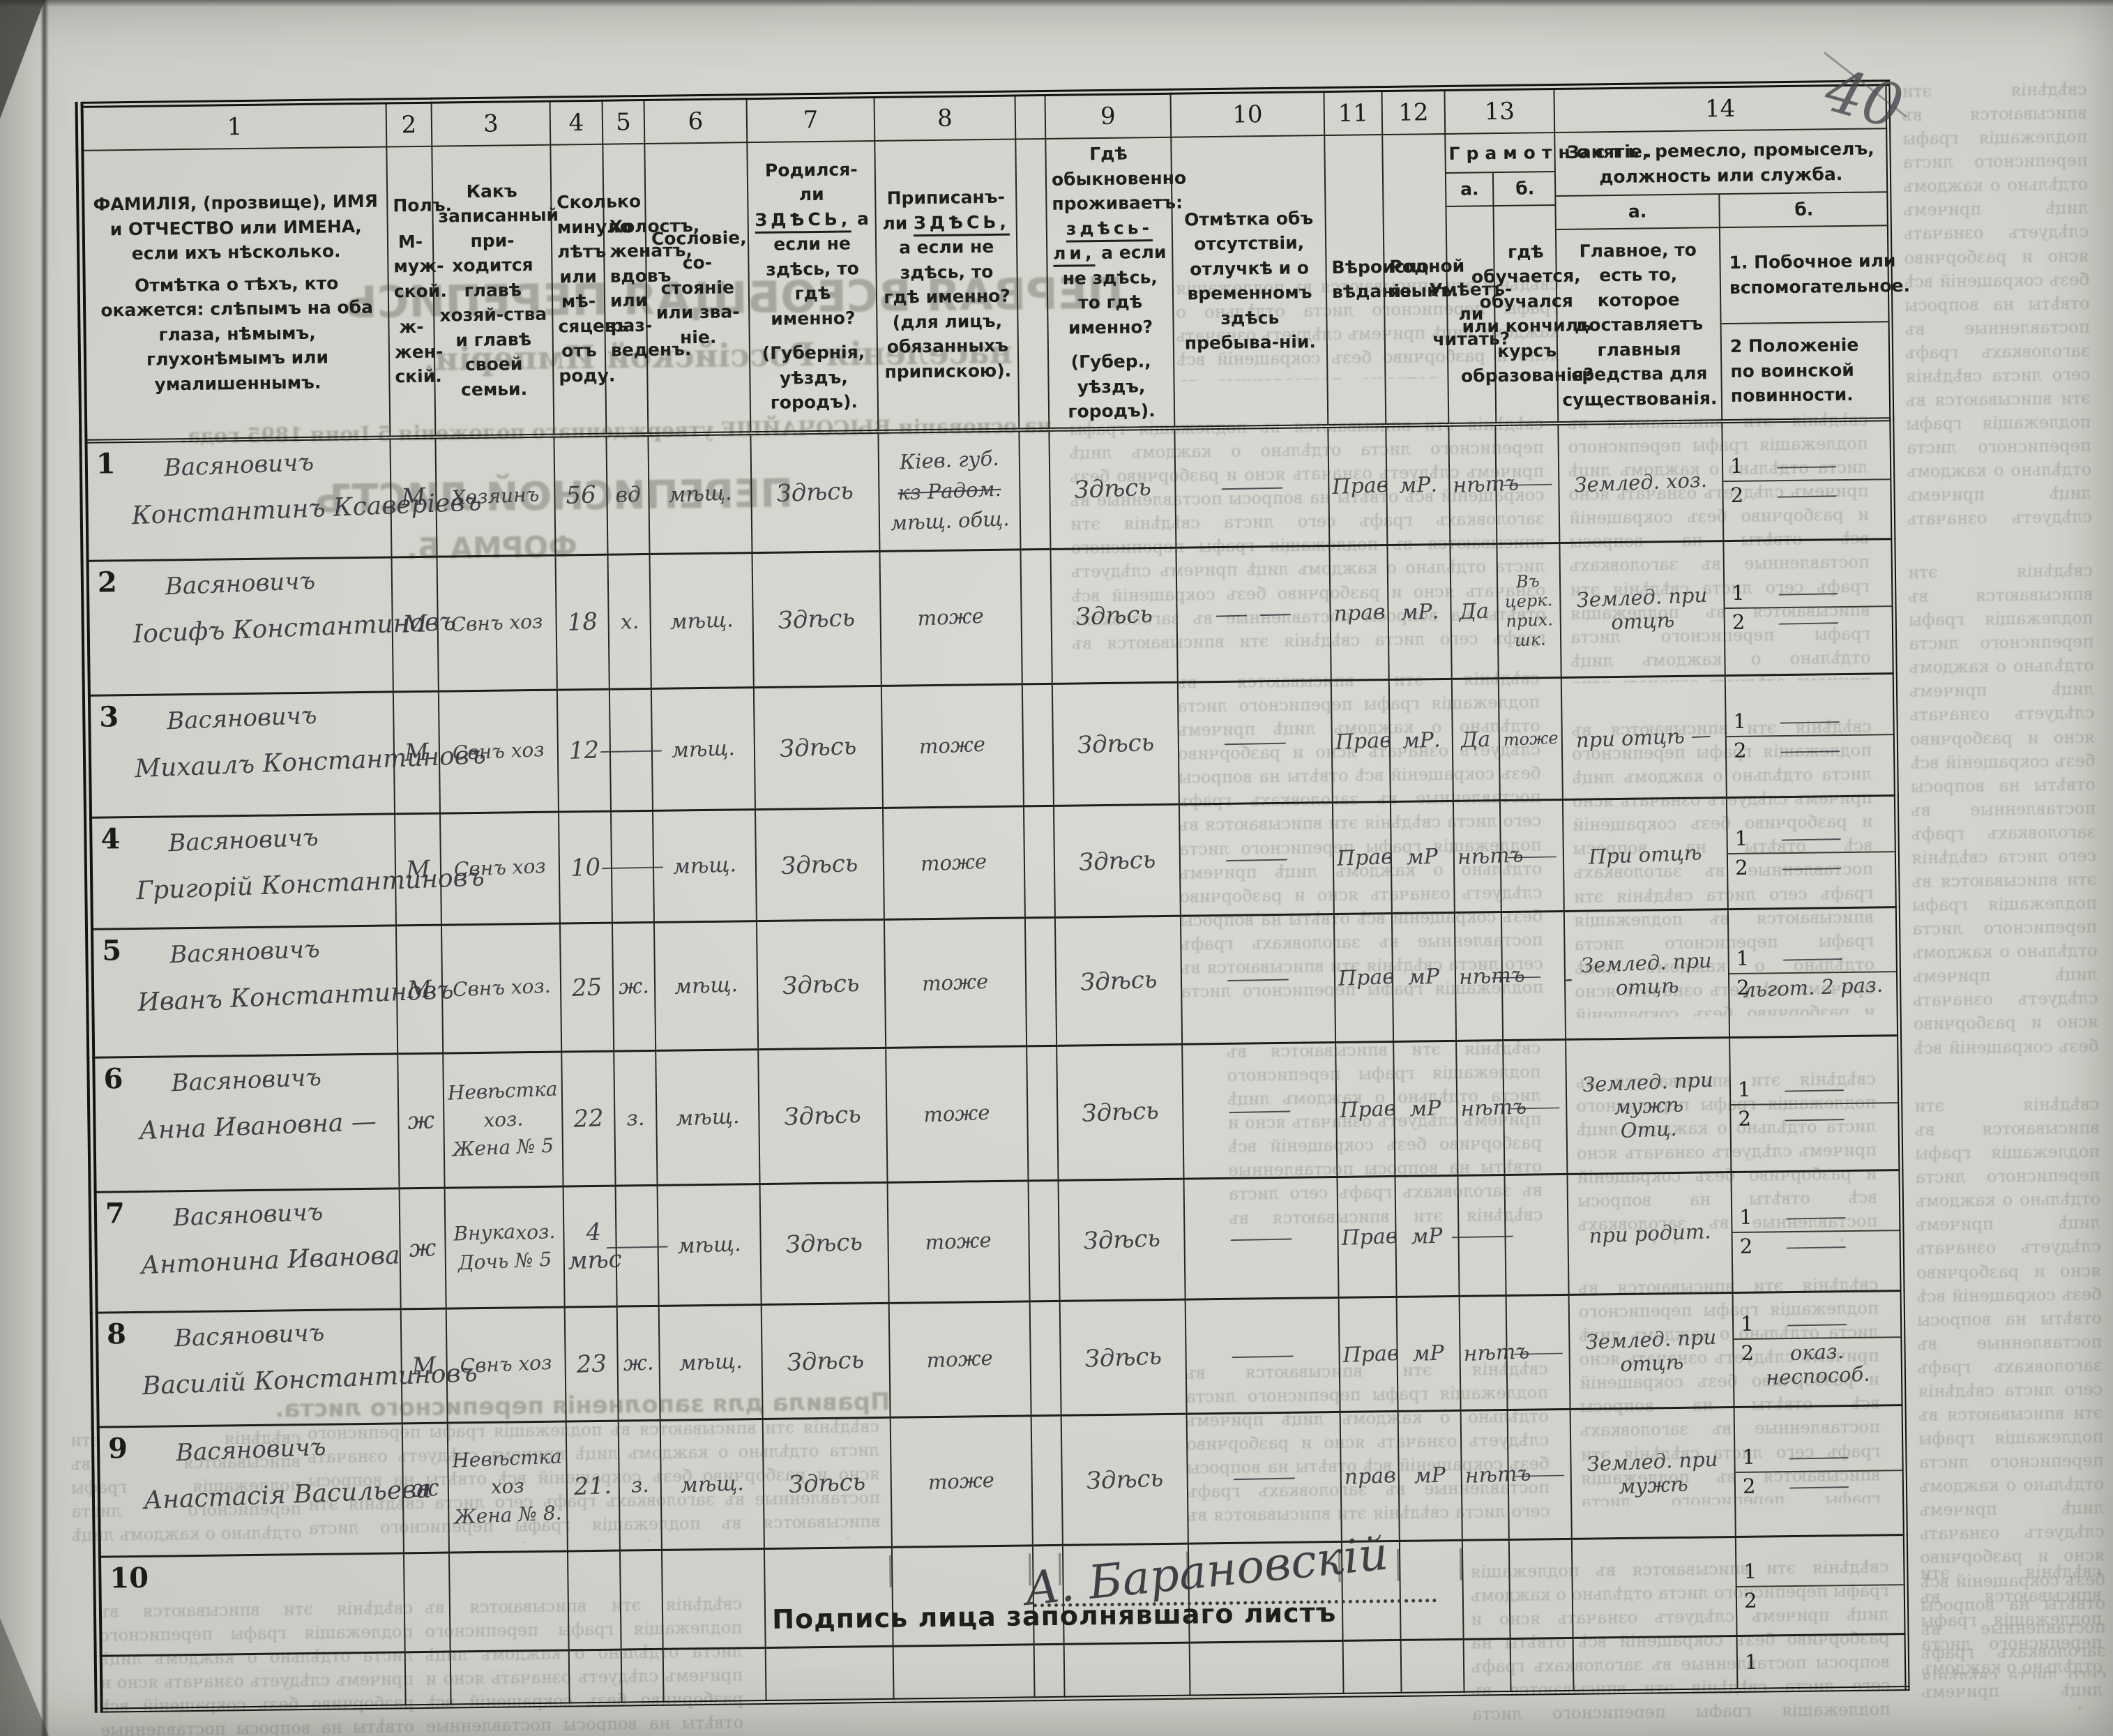 The height and width of the screenshot is (1736, 2113). Describe the element at coordinates (423, 205) in the screenshot. I see `header-sex-title: Полъ.` at that location.